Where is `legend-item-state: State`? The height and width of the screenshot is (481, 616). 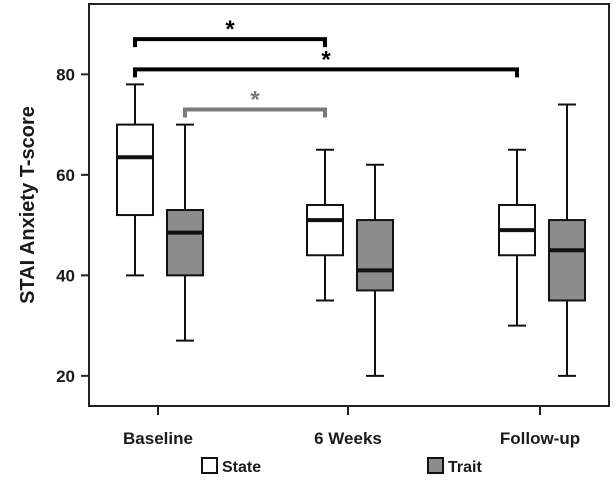
legend-item-state: State is located at coordinates (231, 466).